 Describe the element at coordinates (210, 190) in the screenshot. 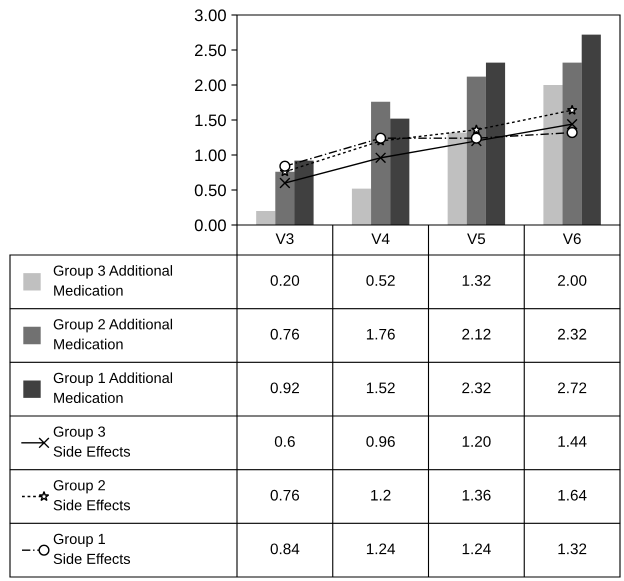

I see `y-tick-label: 0.50` at that location.